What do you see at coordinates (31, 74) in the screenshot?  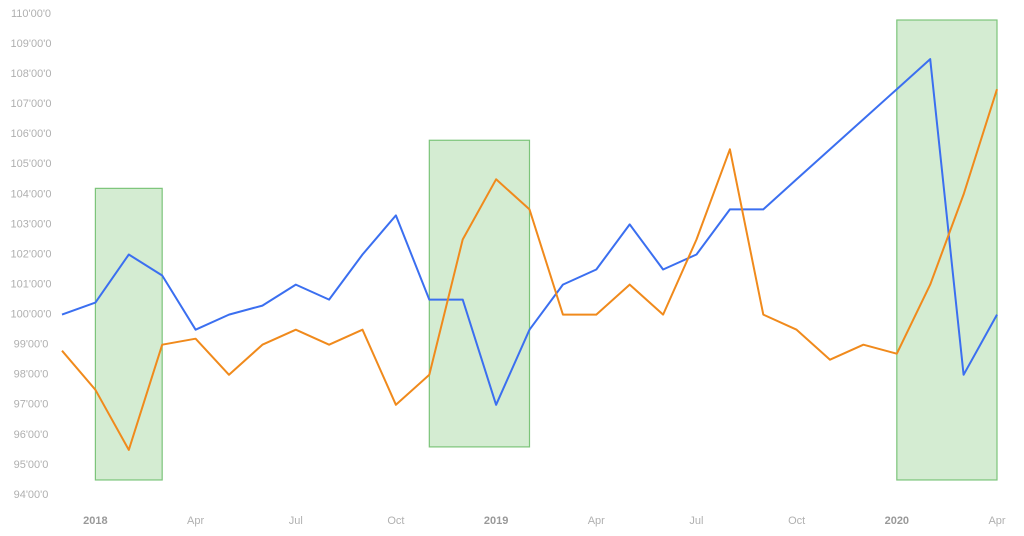 I see `y-tick-label: 108'00'0` at bounding box center [31, 74].